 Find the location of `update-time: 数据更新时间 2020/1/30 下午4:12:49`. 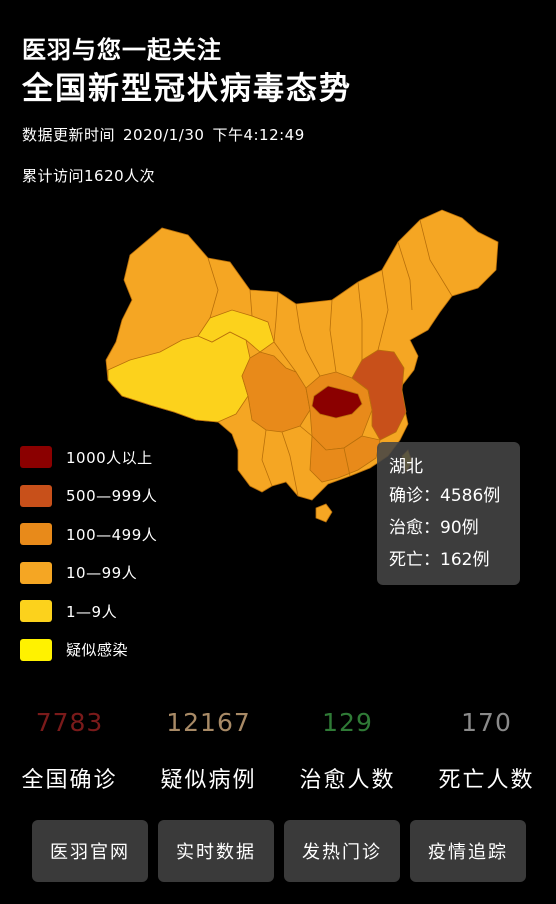

update-time: 数据更新时间 2020/1/30 下午4:12:49 is located at coordinates (187, 134).